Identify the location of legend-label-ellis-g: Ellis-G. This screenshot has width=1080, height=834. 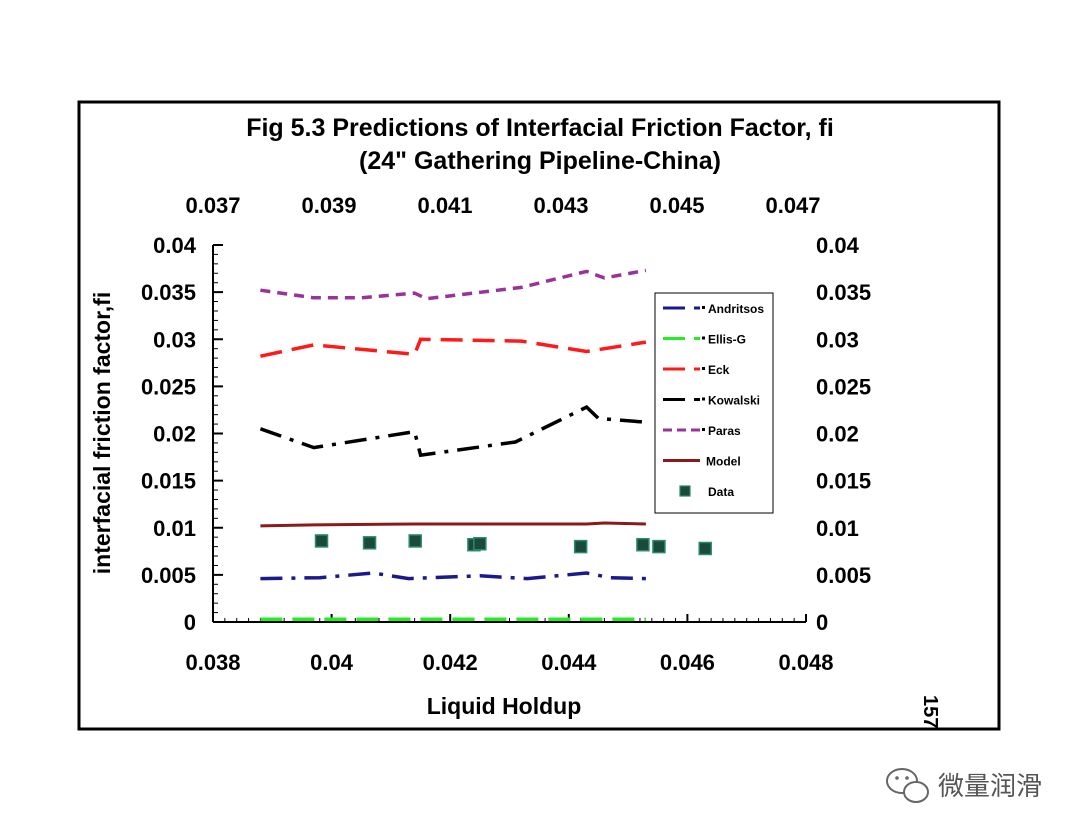
(727, 340).